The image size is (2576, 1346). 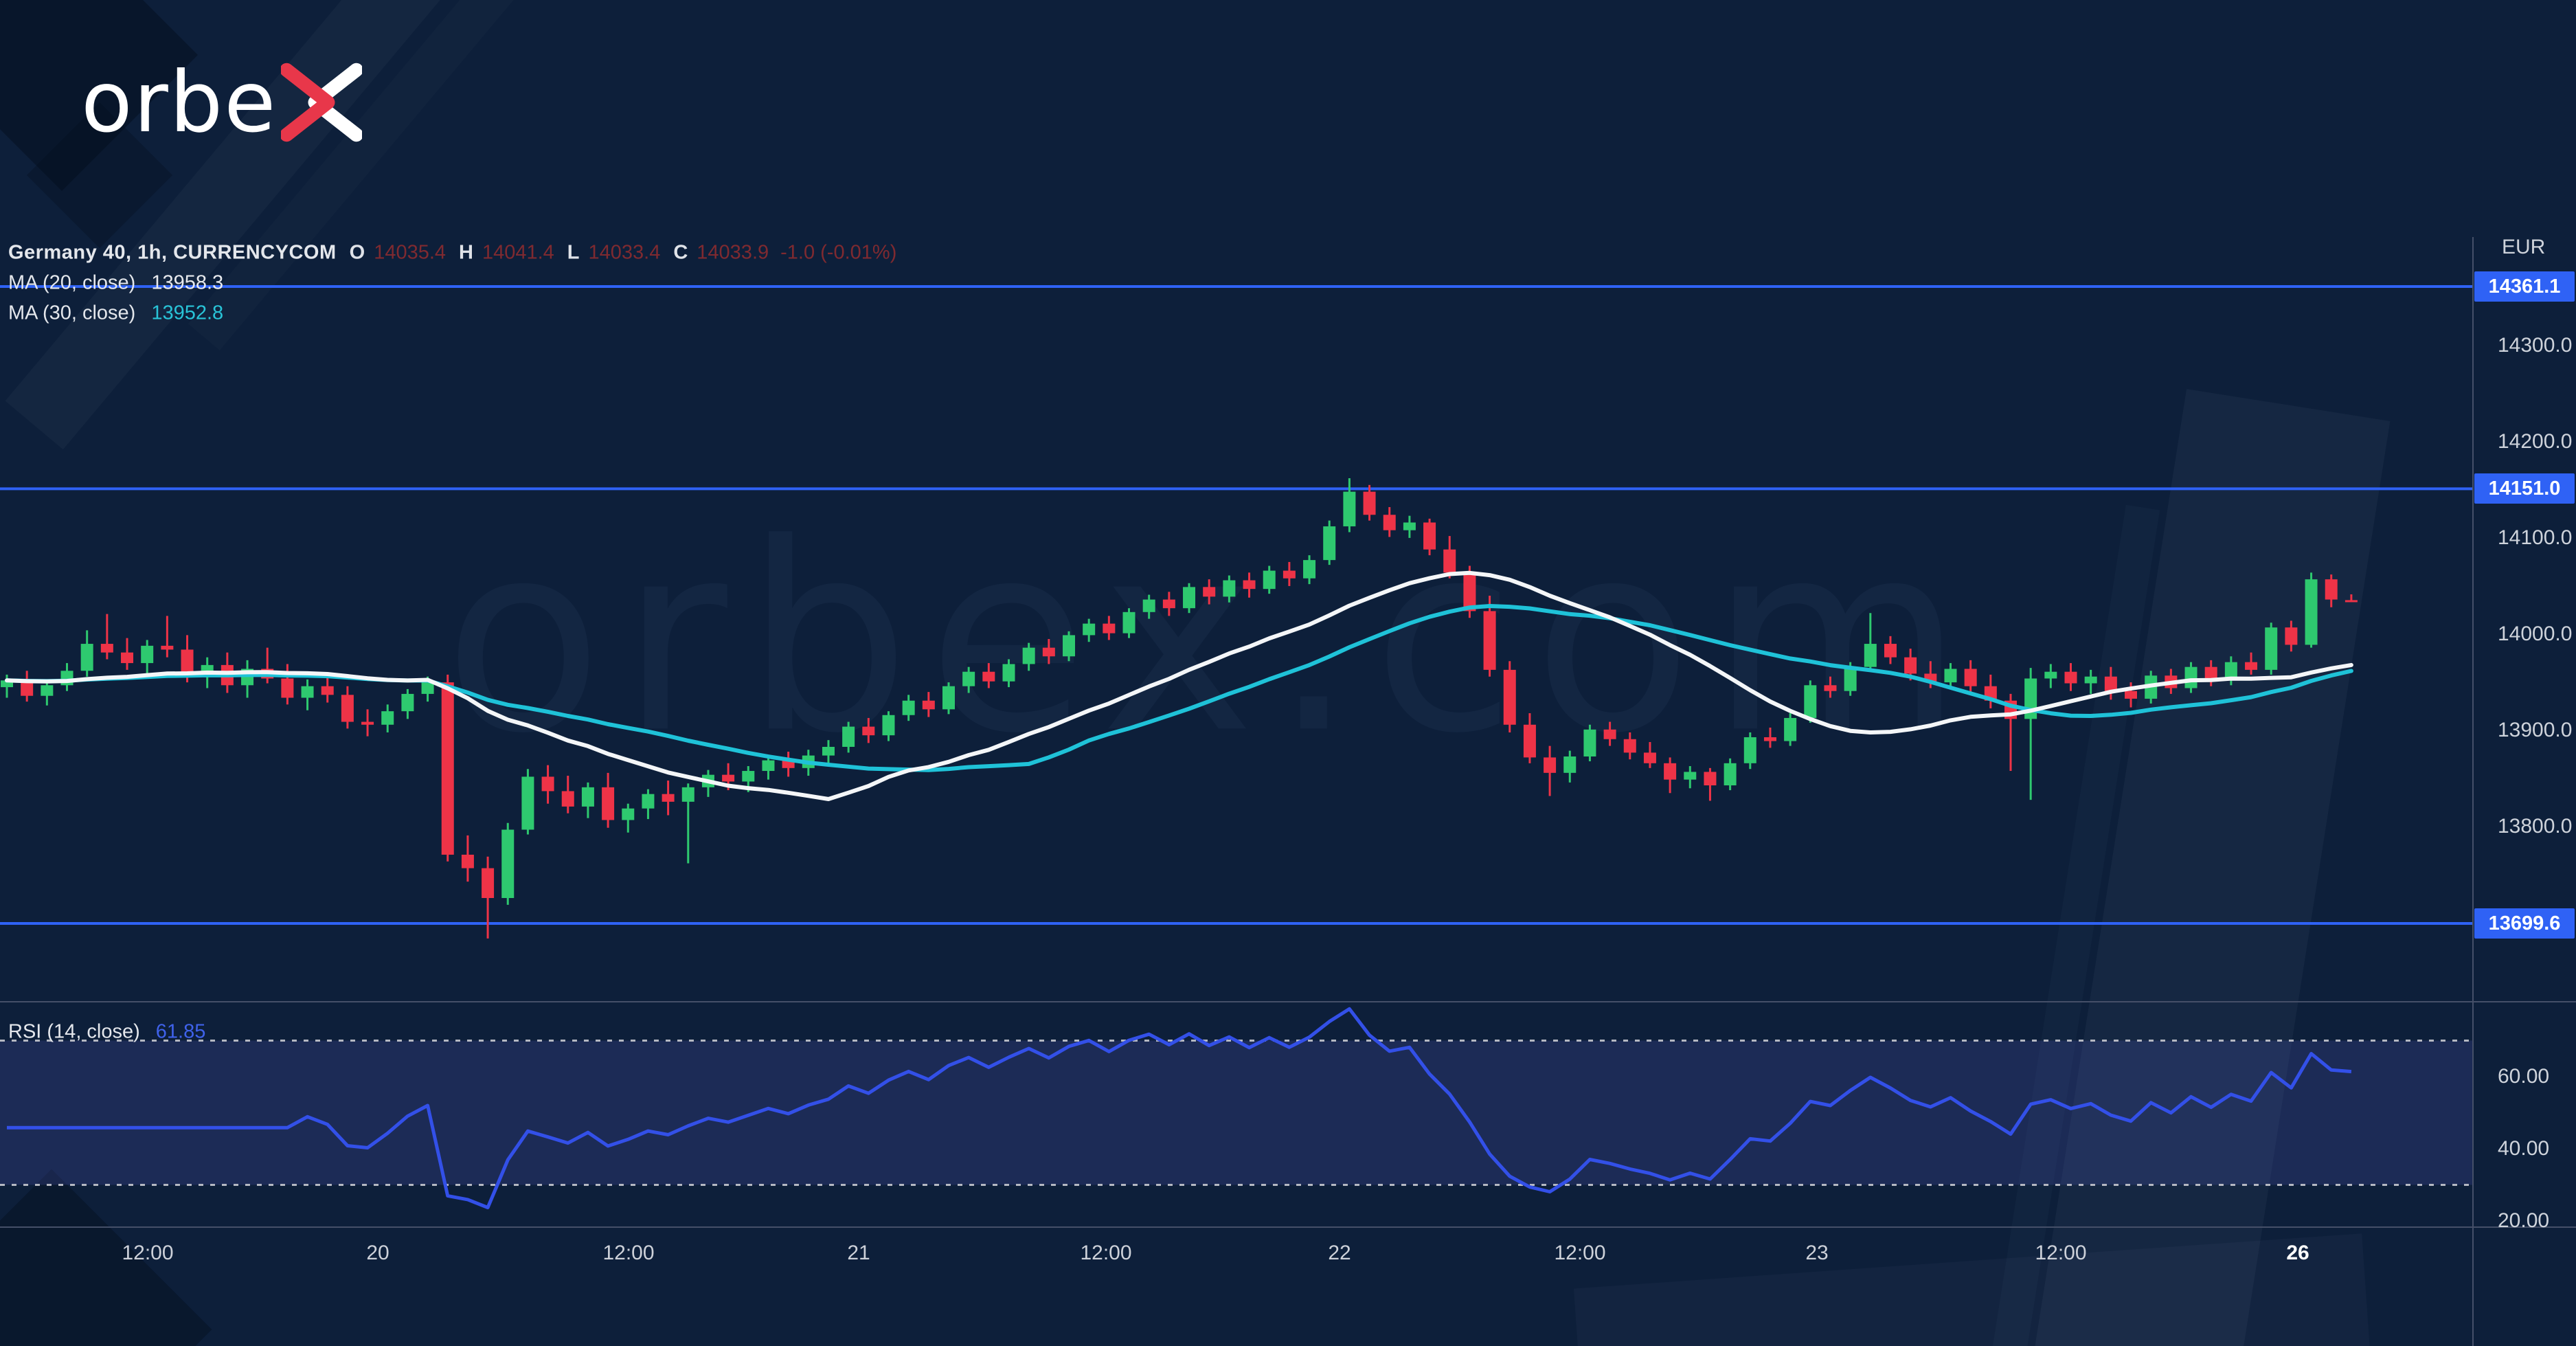 I want to click on ma30-line, so click(x=1179, y=688).